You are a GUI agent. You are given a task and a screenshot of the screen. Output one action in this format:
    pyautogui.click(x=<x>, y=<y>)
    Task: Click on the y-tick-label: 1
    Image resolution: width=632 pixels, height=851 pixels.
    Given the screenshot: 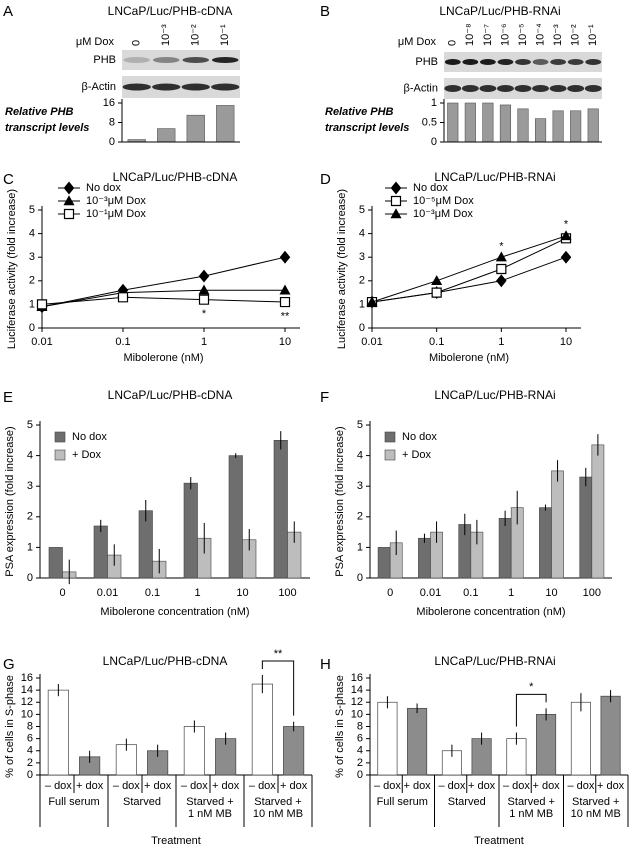 What is the action you would take?
    pyautogui.click(x=30, y=547)
    